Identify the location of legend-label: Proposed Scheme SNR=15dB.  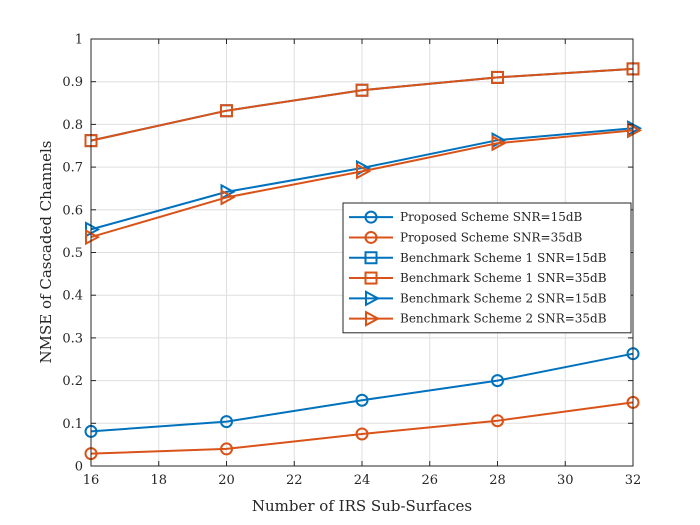
(491, 217).